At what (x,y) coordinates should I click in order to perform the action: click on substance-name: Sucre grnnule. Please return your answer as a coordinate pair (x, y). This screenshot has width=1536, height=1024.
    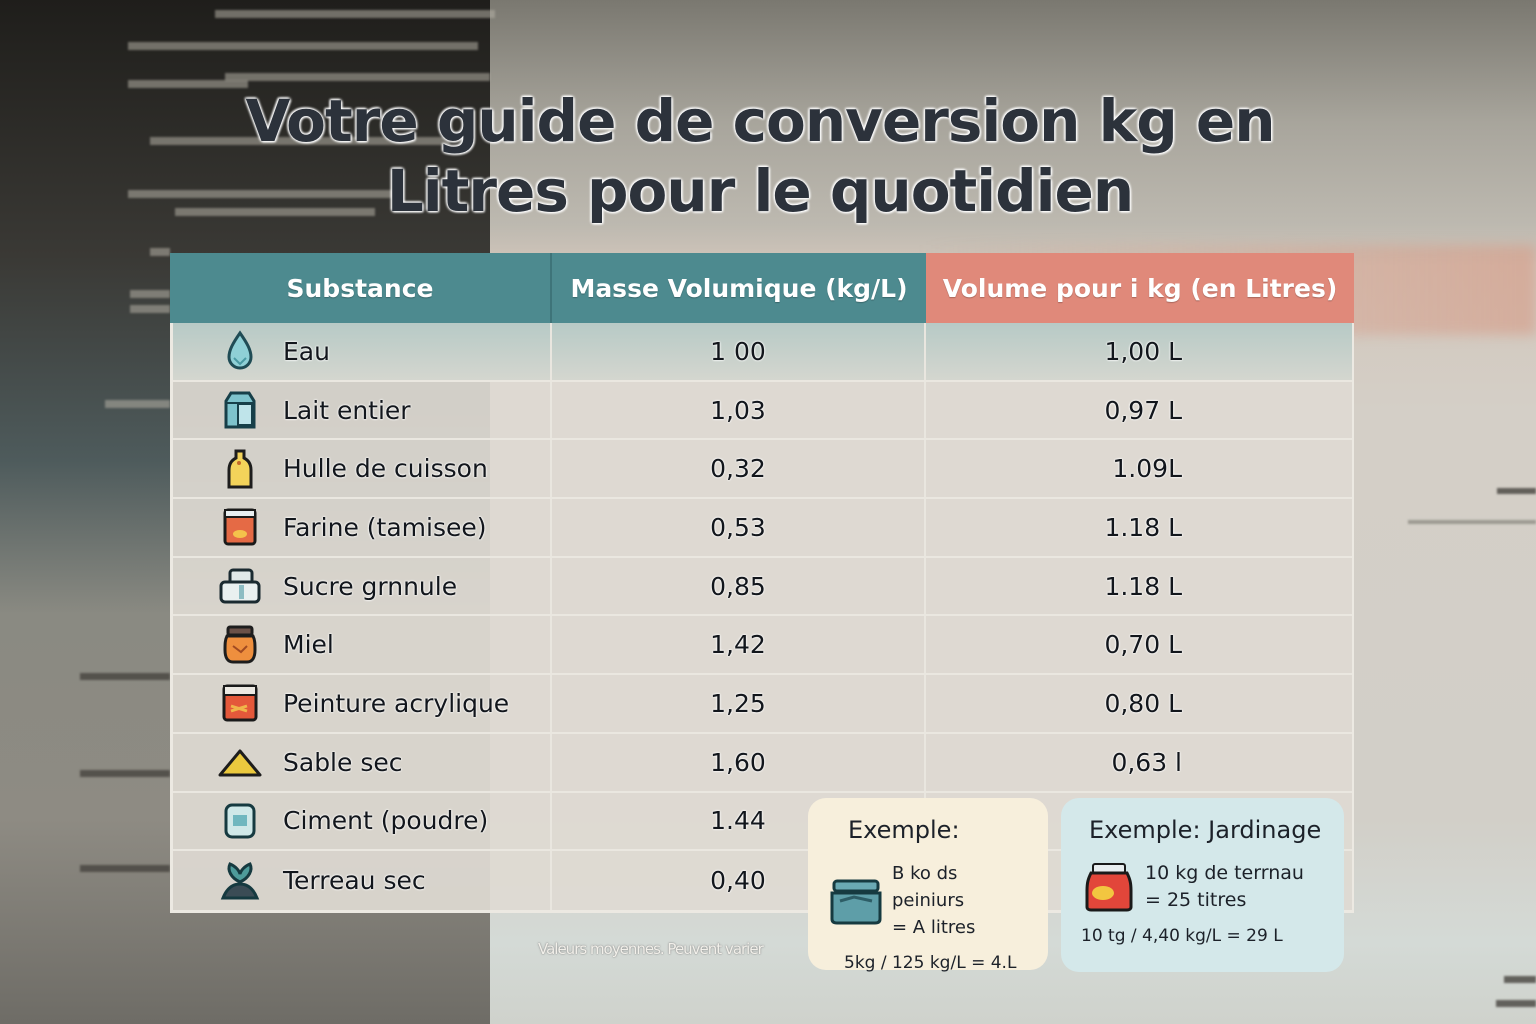
    Looking at the image, I should click on (370, 586).